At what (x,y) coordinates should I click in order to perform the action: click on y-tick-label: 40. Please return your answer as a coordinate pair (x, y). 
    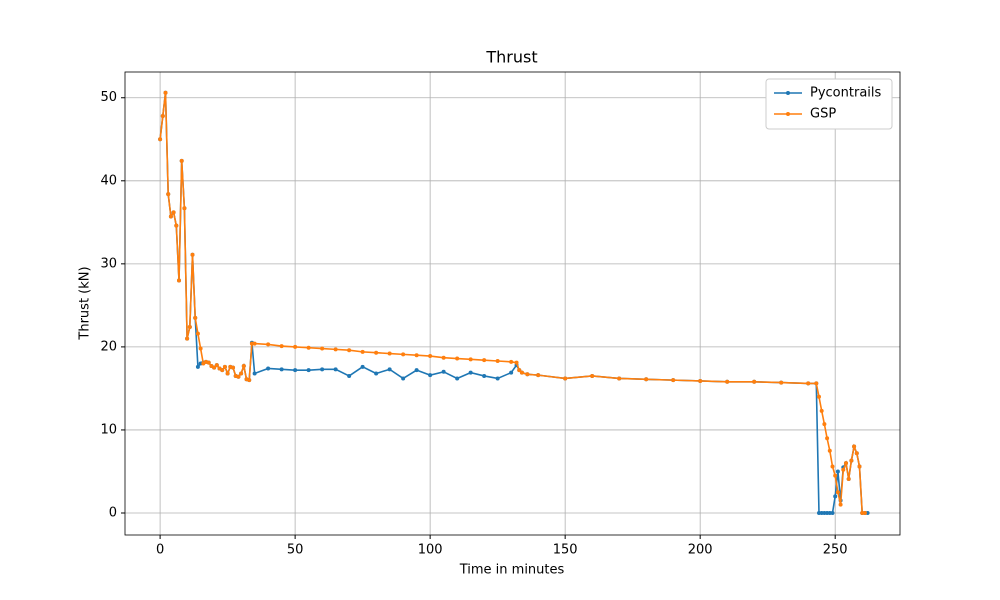
    Looking at the image, I should click on (108, 180).